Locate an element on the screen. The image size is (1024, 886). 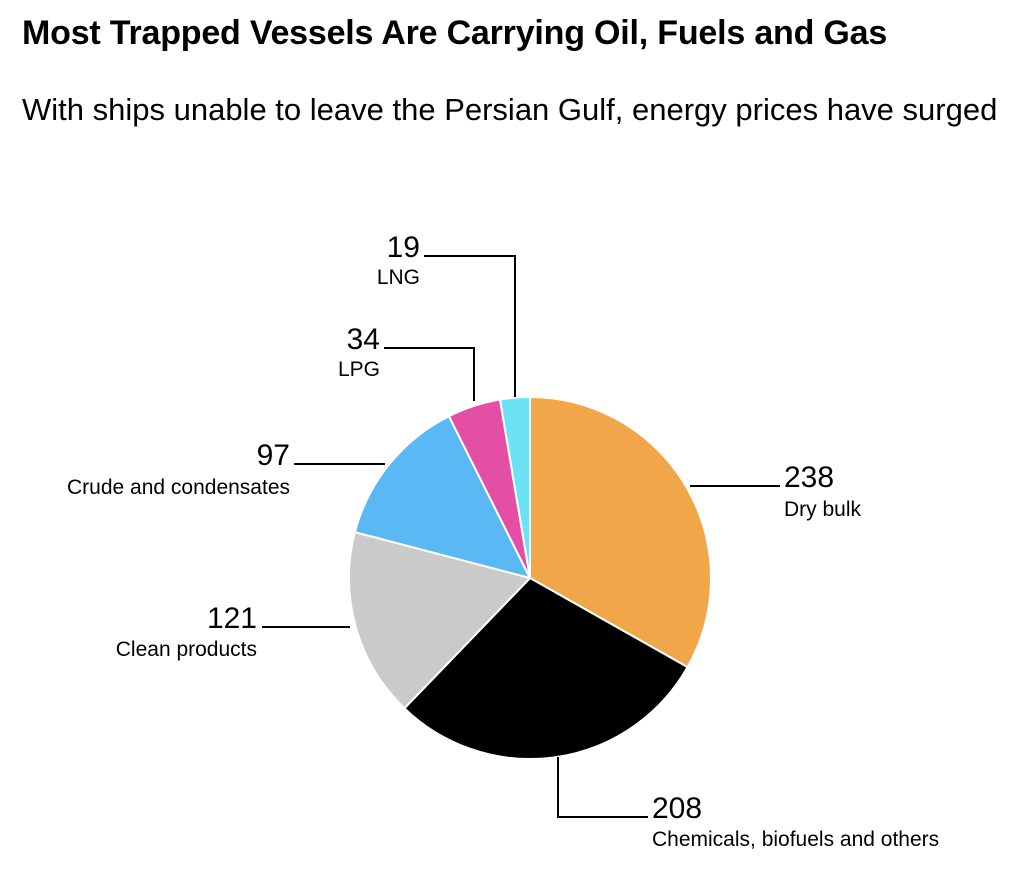
pie-slice-chemicals-biofuels-and-others is located at coordinates (546, 668).